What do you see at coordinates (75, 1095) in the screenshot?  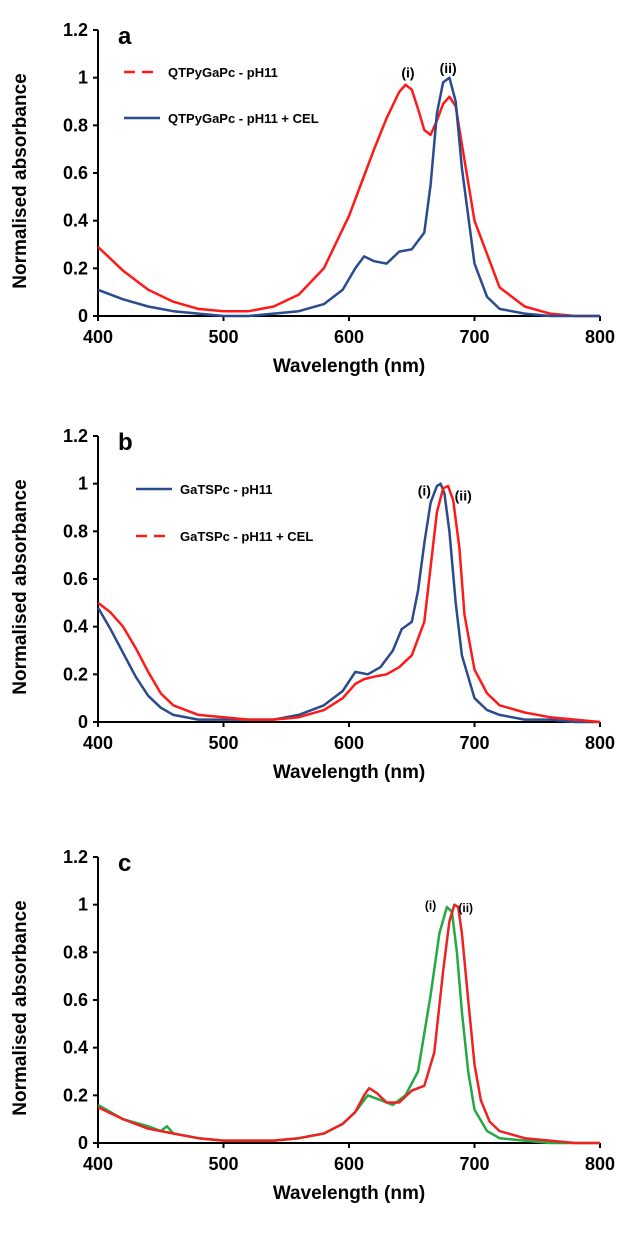 I see `chart-c-y-tick-label: 0.2` at bounding box center [75, 1095].